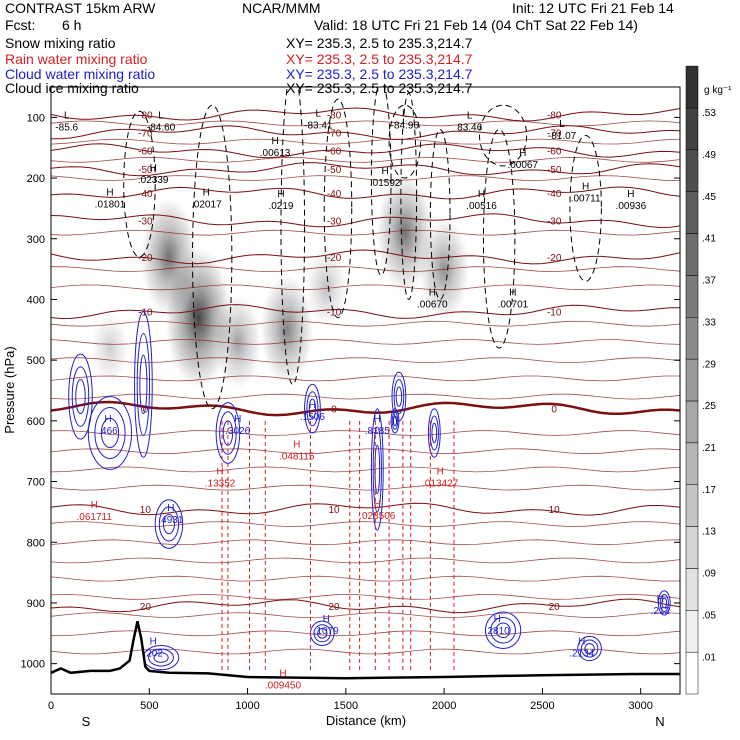 This screenshot has width=740, height=740. Describe the element at coordinates (522, 153) in the screenshot. I see `extremum-mark-9: H` at that location.